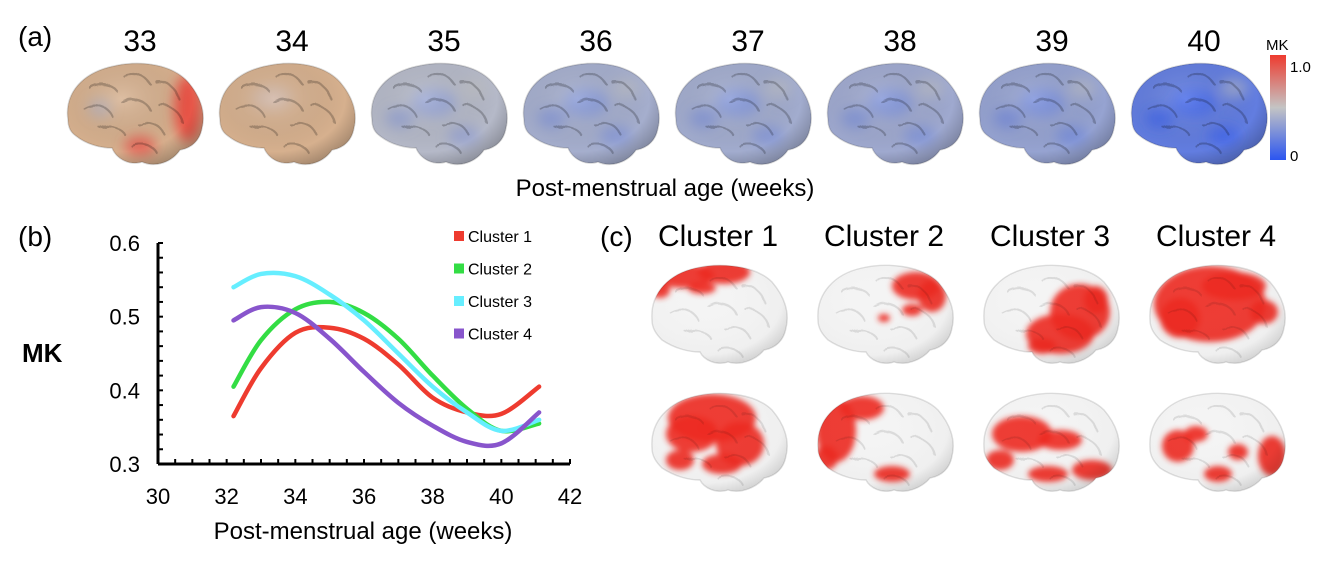  Describe the element at coordinates (719, 442) in the screenshot. I see `cluster-1-brain-medial` at that location.